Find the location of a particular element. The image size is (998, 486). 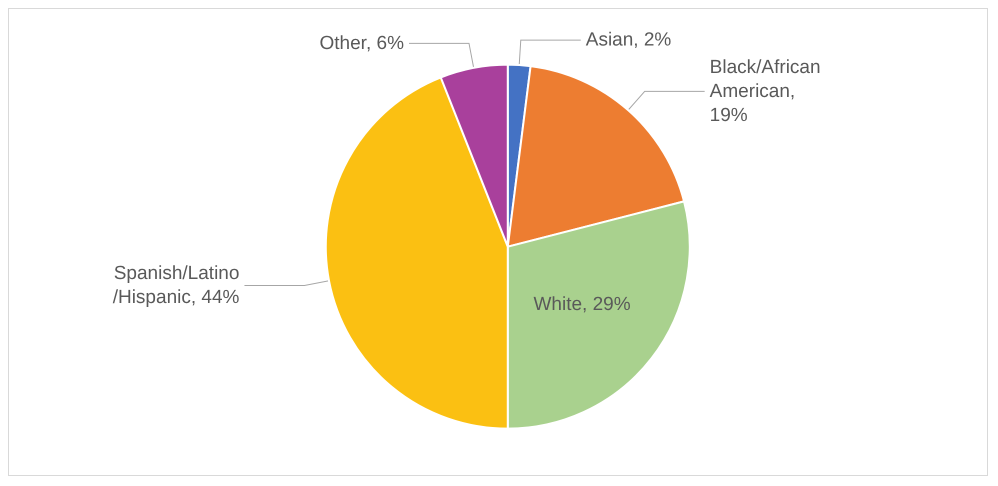

slice-label: White, 29% is located at coordinates (582, 304).